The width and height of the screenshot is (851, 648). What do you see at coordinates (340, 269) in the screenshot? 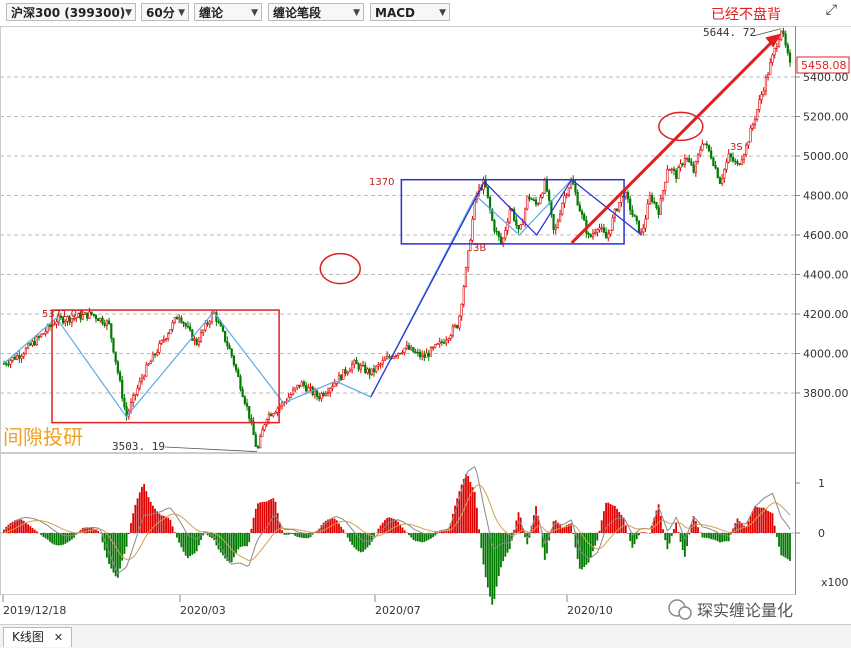
I see `divergence-circle` at bounding box center [340, 269].